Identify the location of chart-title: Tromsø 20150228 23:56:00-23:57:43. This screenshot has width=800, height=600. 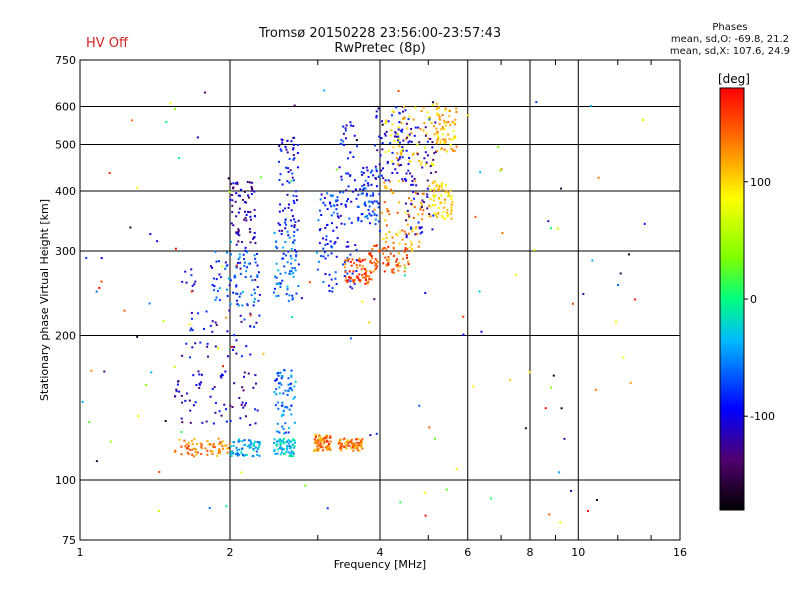
(380, 33).